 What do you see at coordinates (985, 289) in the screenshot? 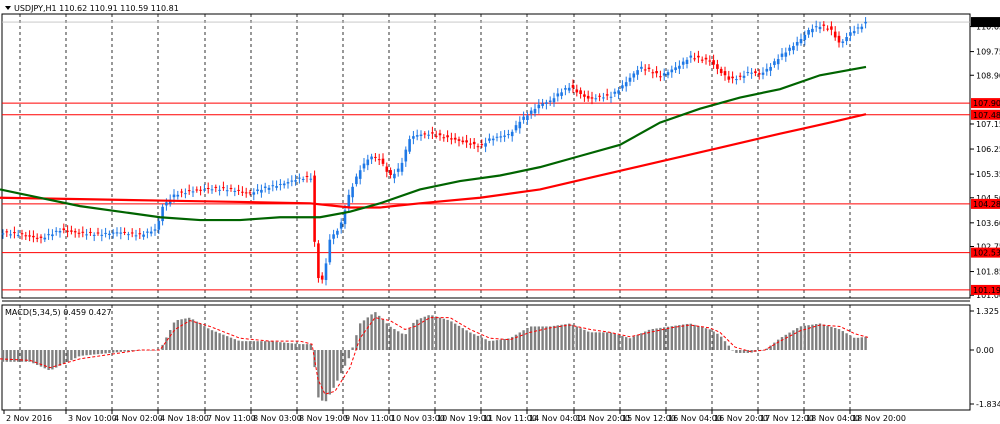
I see `level-price-badge` at bounding box center [985, 289].